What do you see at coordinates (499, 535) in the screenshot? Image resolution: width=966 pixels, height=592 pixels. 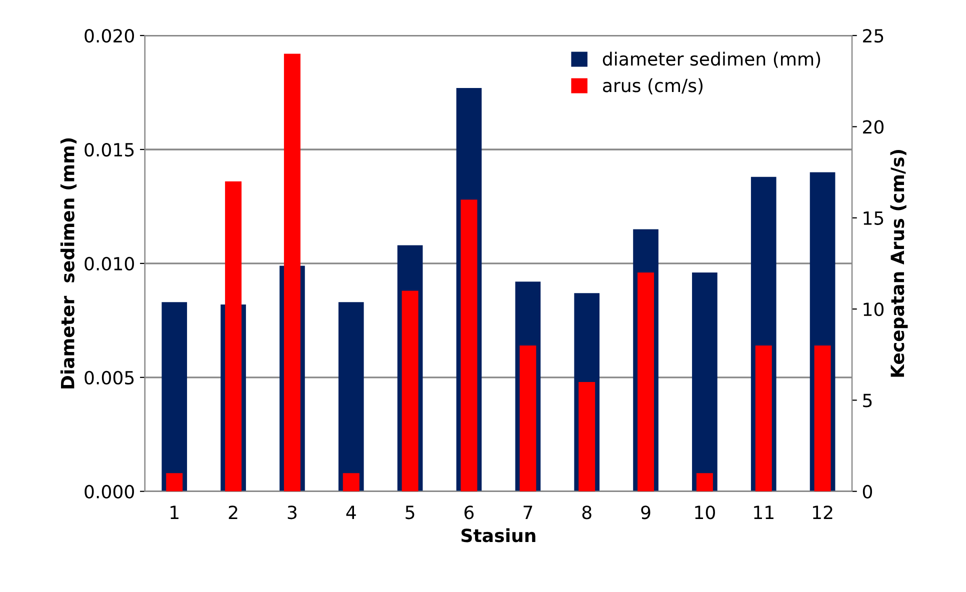 I see `x-axis-title: Stasiun` at bounding box center [499, 535].